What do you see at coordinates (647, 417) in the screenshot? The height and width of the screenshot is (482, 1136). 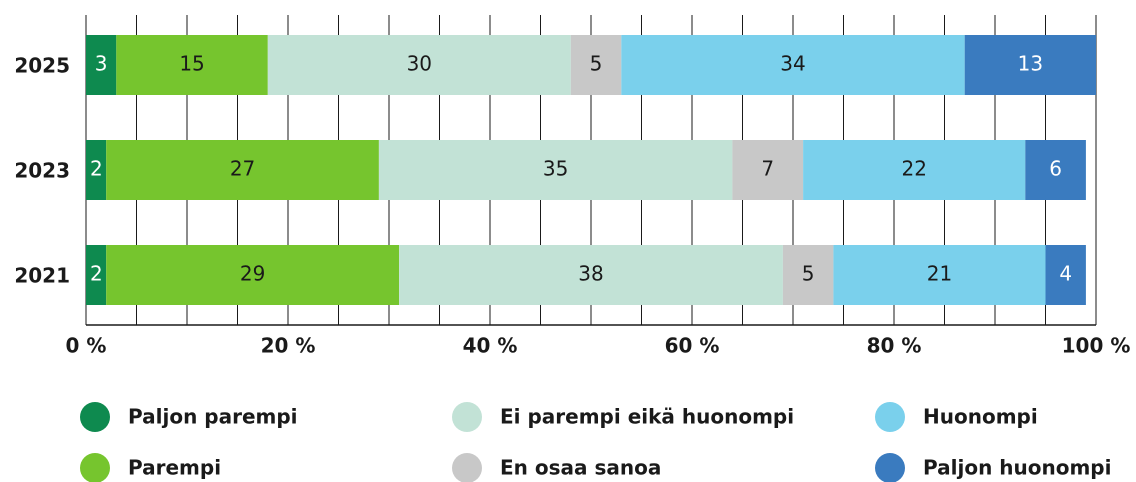 I see `legend-label: Ei parempi eikä huonompi` at bounding box center [647, 417].